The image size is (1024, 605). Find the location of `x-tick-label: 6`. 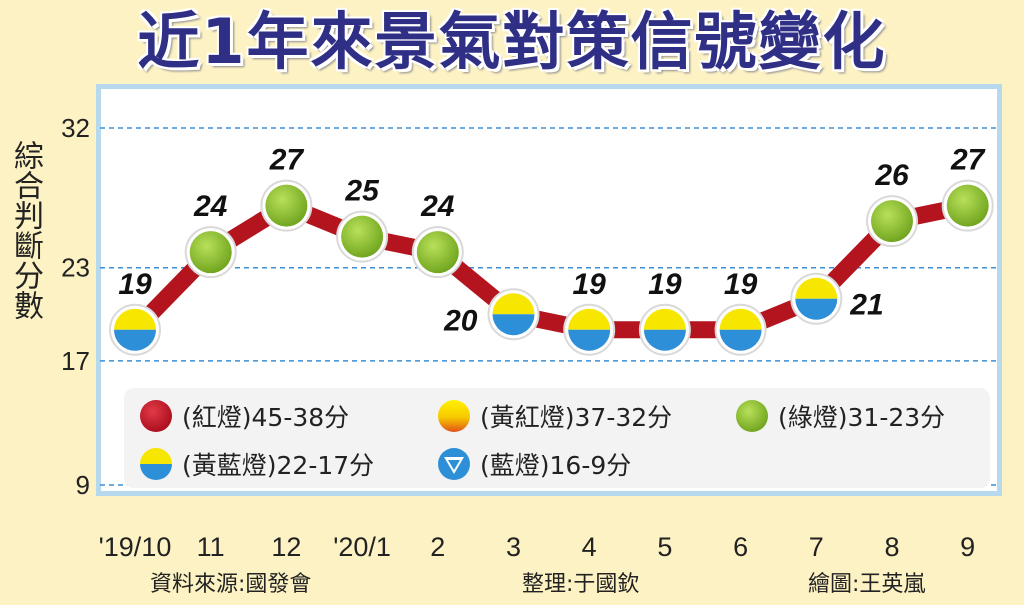

x-tick-label: 6 is located at coordinates (740, 547).